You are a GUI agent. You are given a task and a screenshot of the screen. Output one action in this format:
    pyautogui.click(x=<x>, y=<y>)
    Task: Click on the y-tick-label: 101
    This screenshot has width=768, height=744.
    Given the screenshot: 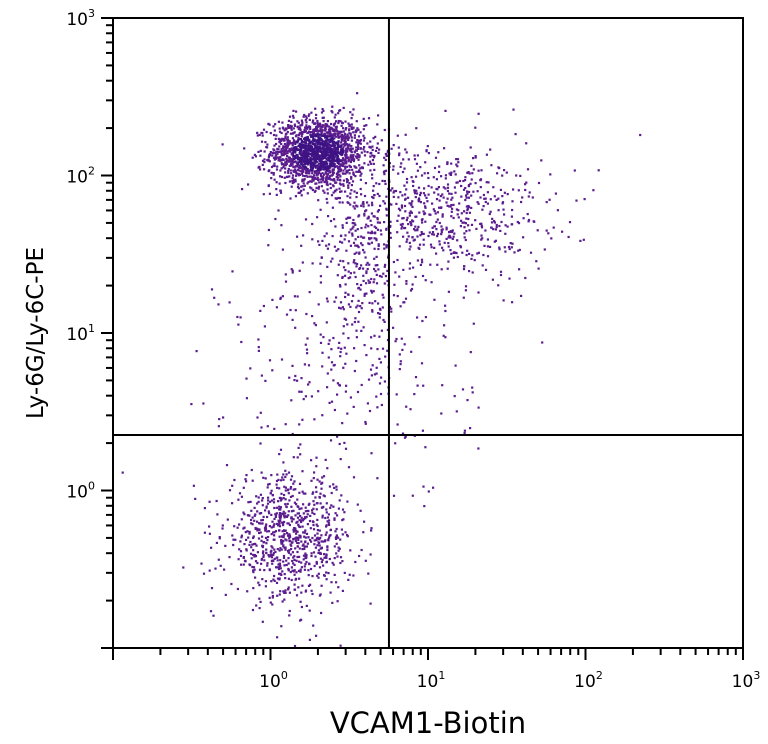 What is the action you would take?
    pyautogui.click(x=80, y=333)
    